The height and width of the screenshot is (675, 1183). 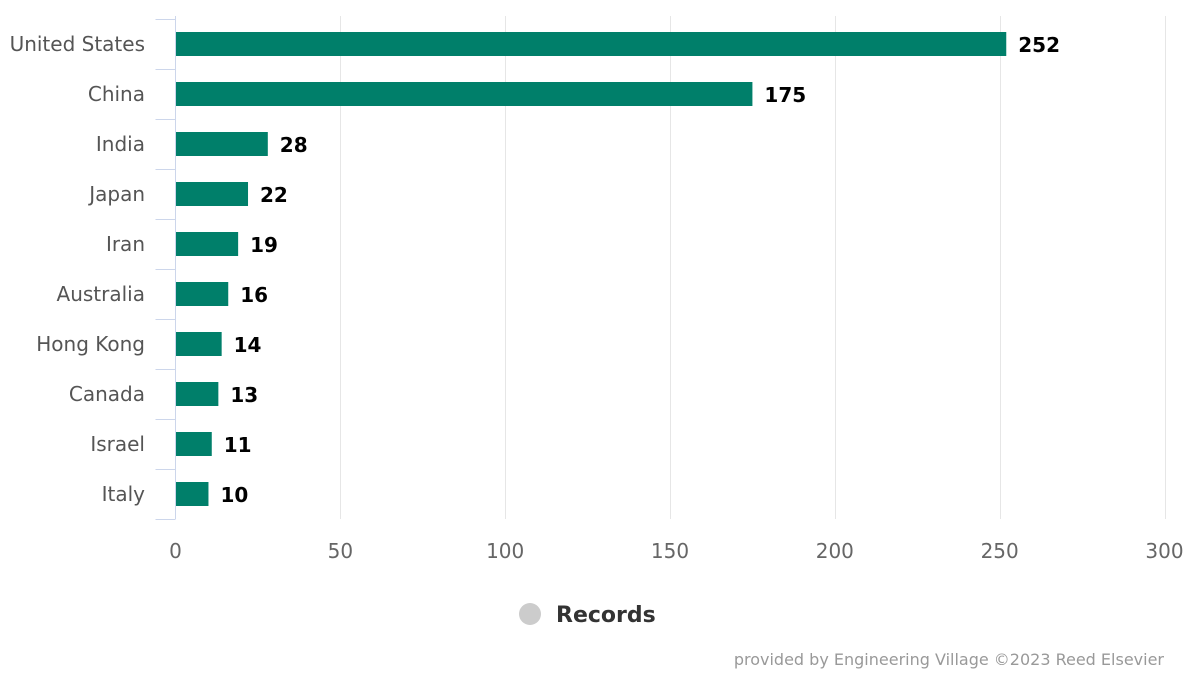 I want to click on data-label: 10, so click(x=234, y=495).